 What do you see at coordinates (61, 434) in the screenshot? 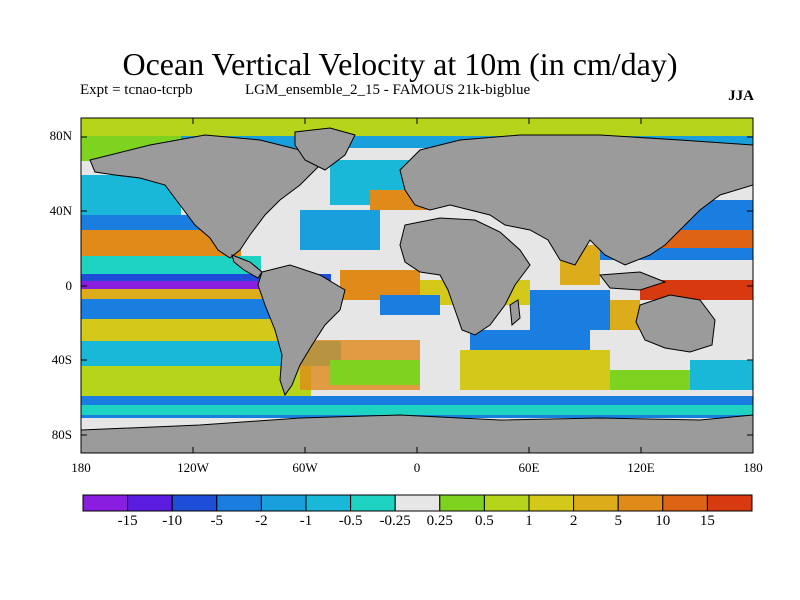
I see `lat-tick-80s: 80S` at bounding box center [61, 434].